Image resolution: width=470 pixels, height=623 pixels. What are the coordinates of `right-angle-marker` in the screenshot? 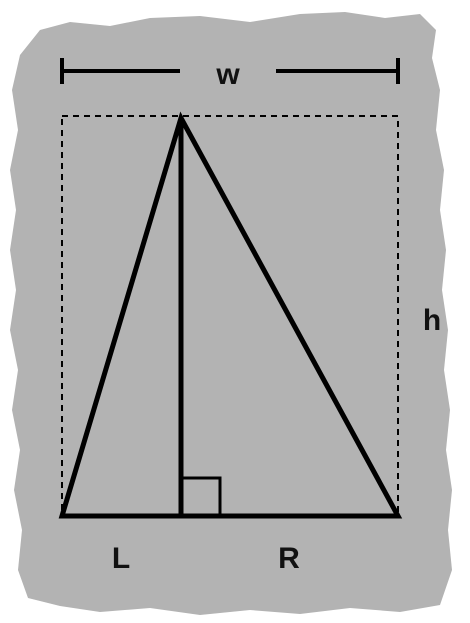 It's located at (201, 496).